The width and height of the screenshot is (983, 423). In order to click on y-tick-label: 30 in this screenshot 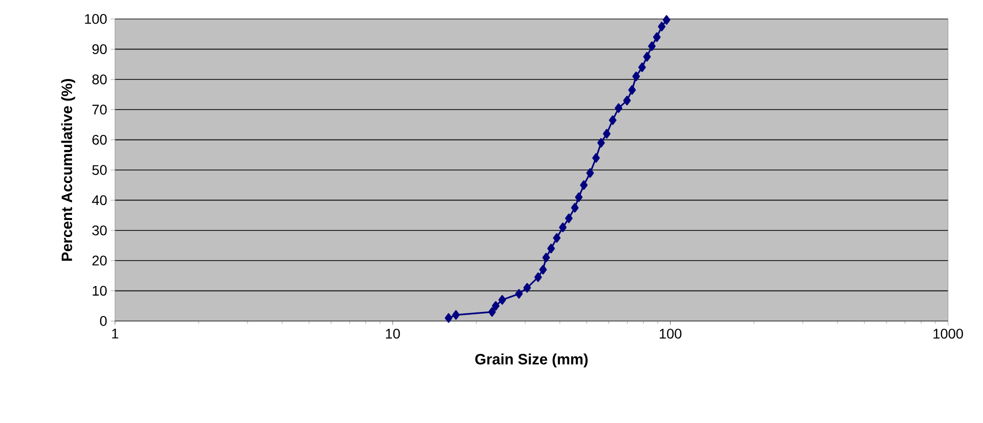, I will do `click(99, 230)`.